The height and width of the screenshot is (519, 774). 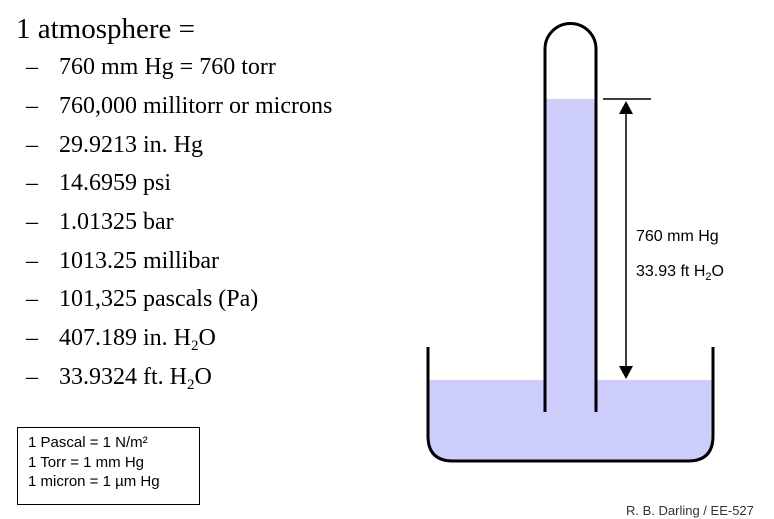 I want to click on definition-pascal: 1 Pascal = 1 N/m², so click(x=88, y=442).